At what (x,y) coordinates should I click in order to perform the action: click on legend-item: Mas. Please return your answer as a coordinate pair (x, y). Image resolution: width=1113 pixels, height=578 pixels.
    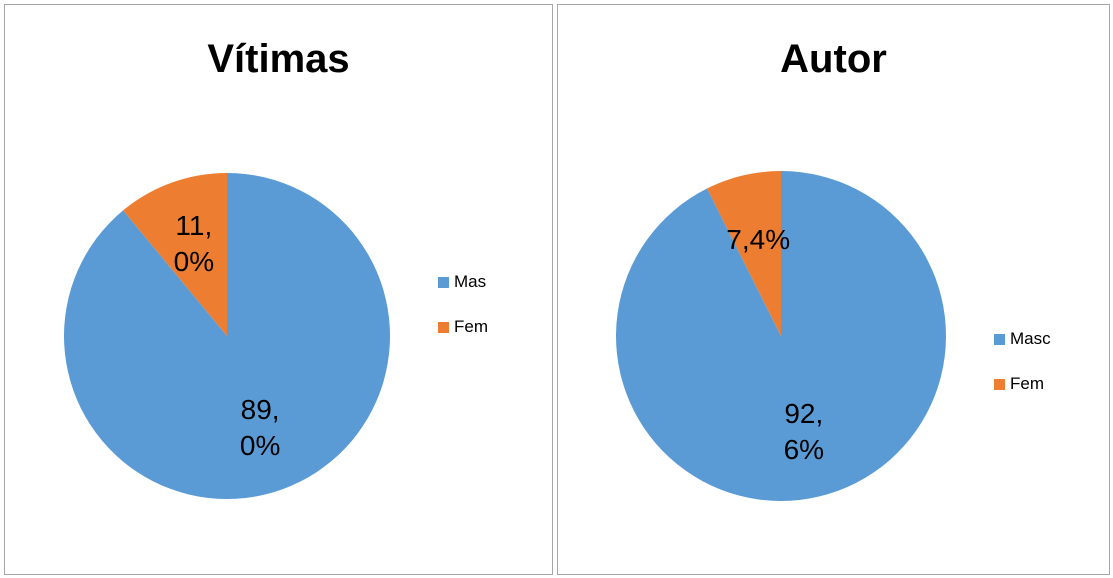
    Looking at the image, I should click on (462, 282).